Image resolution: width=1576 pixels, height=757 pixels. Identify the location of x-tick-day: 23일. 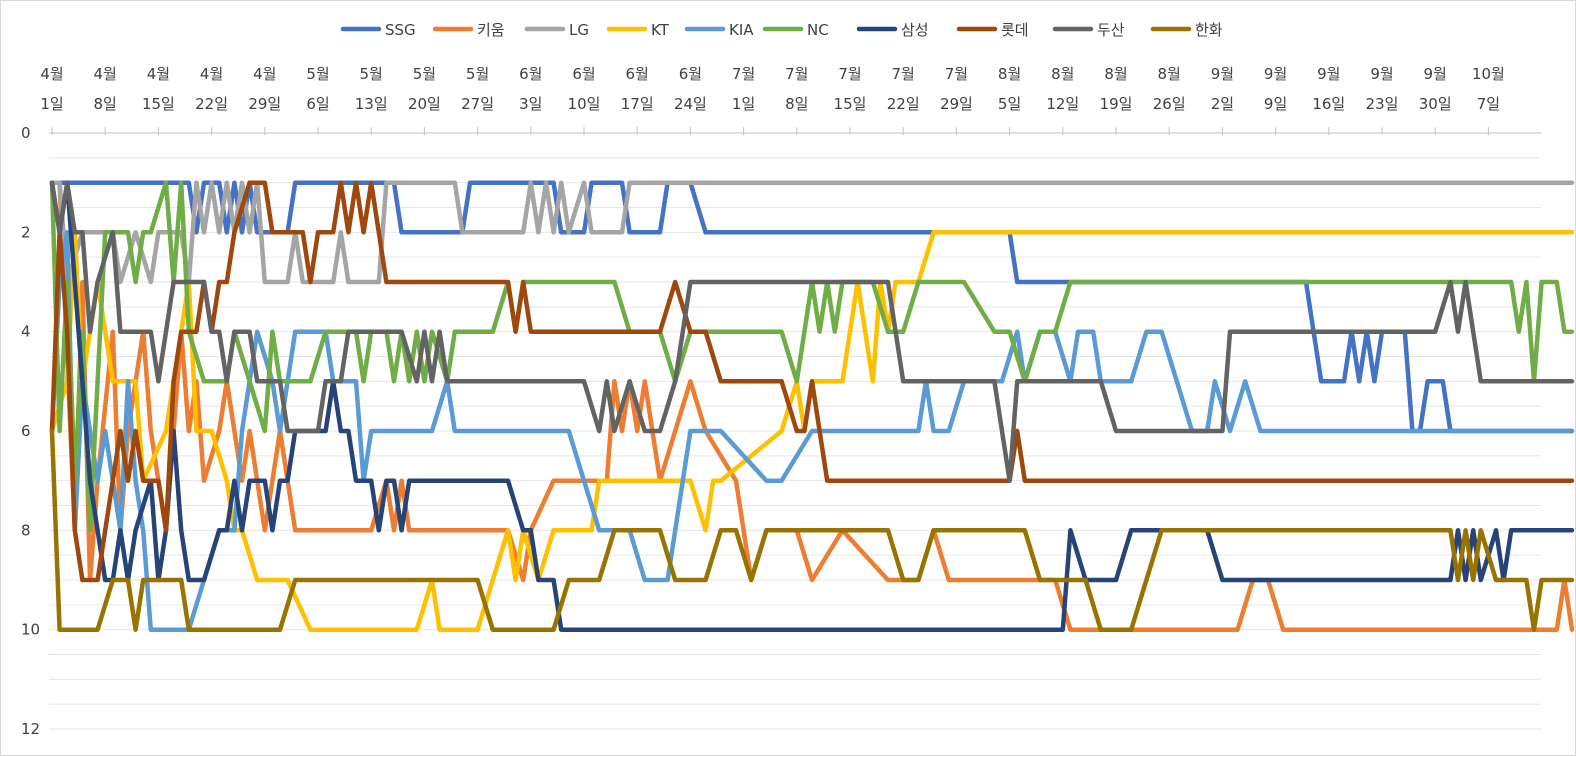
(1382, 104).